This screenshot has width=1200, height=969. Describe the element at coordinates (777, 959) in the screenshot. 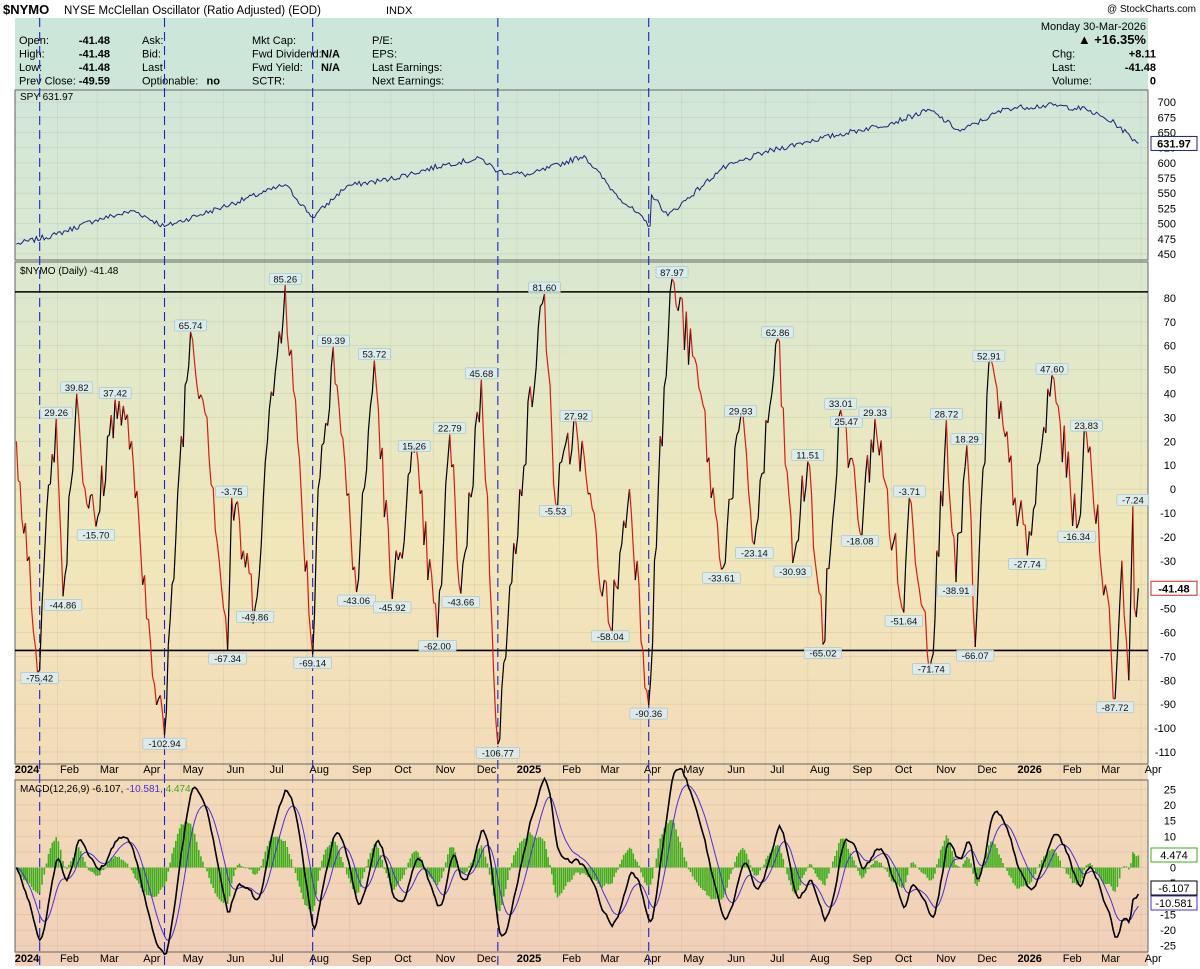

I see `x-tick-label: Jul` at that location.